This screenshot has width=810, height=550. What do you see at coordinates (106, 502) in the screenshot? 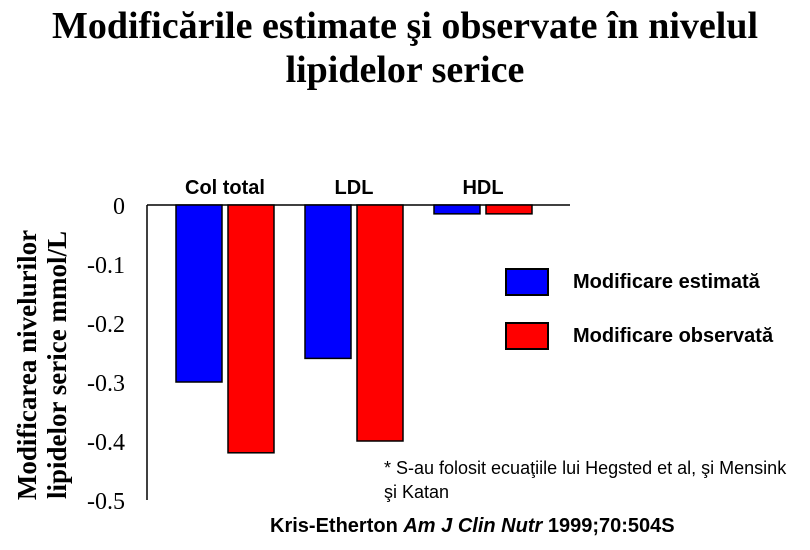
I see `y-tick-label: -0.5` at bounding box center [106, 502].